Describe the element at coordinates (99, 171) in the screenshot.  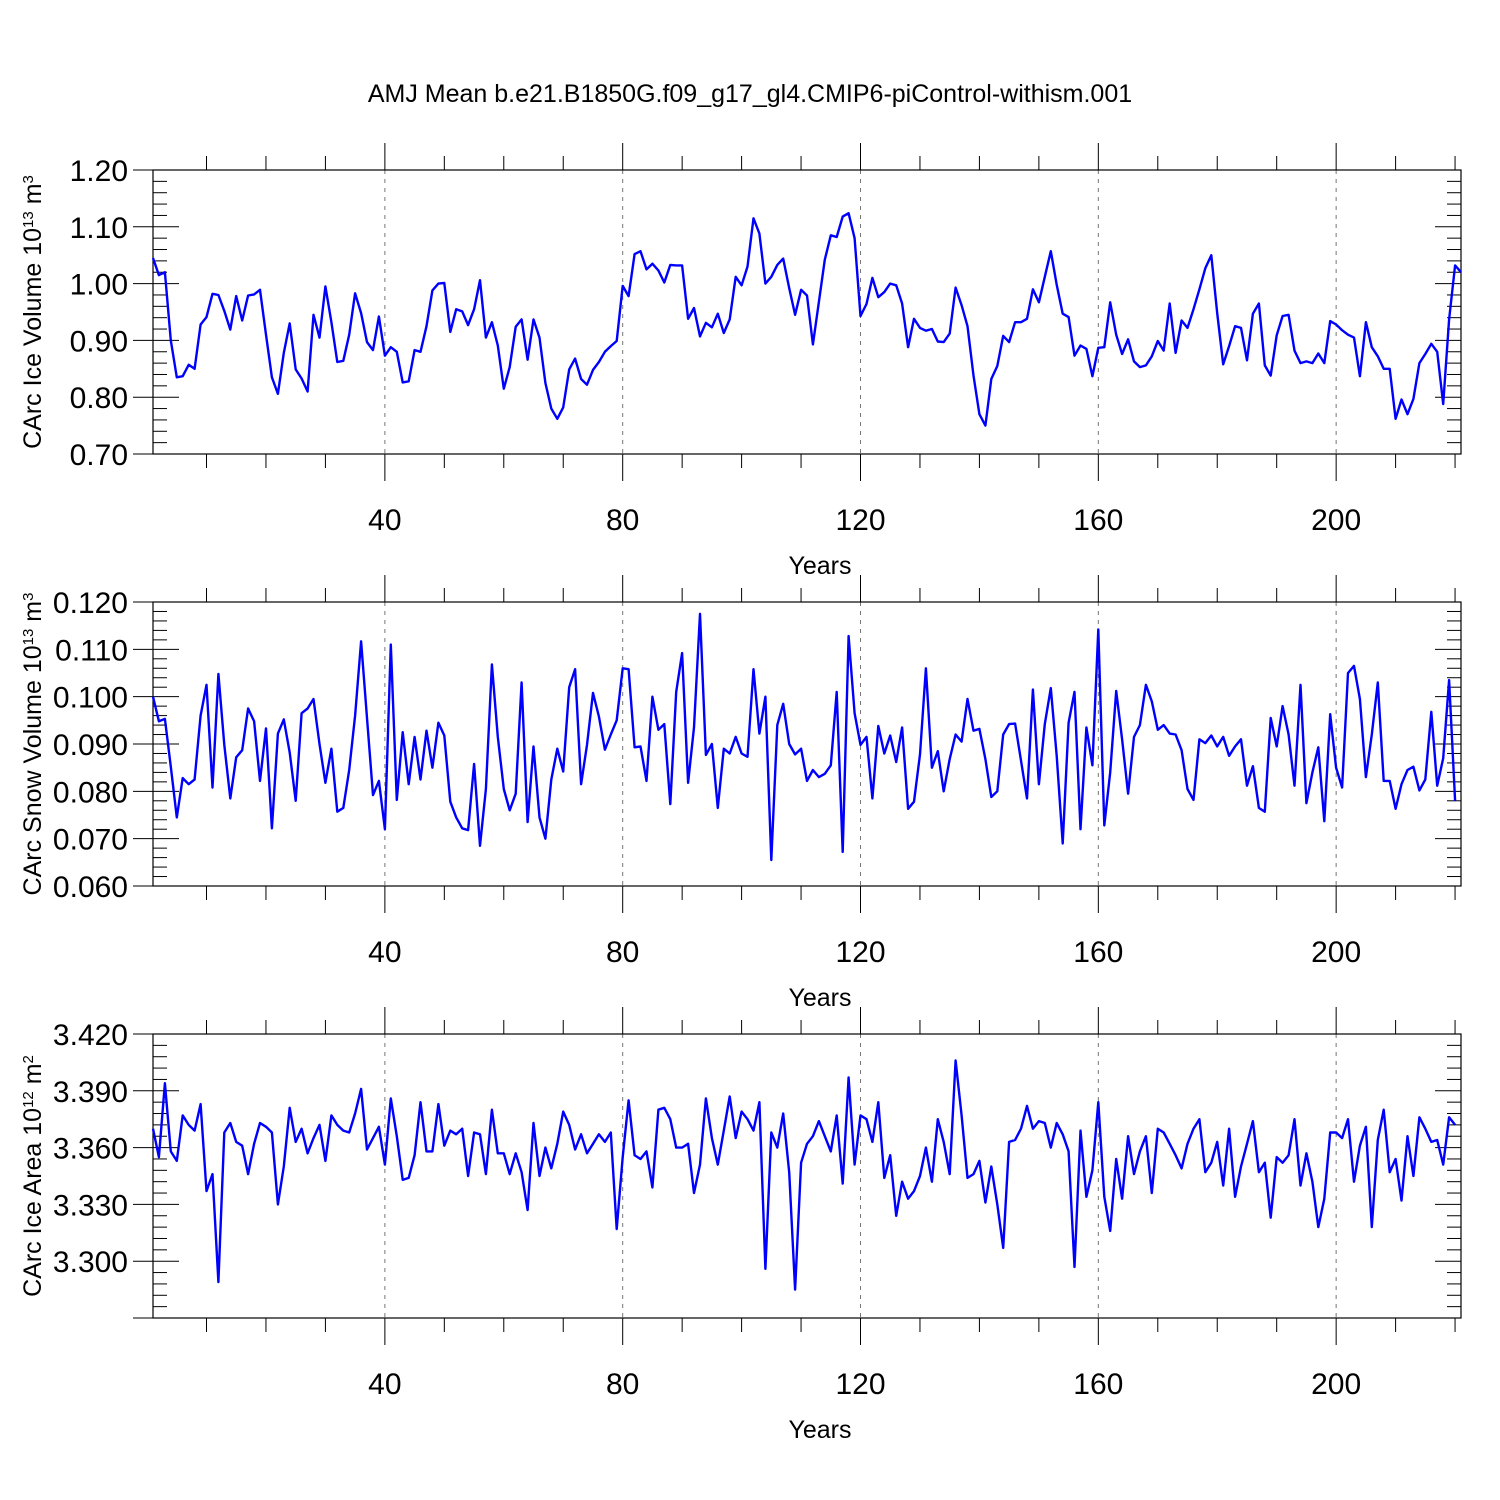
I see `y-tick-label: 1.20` at that location.